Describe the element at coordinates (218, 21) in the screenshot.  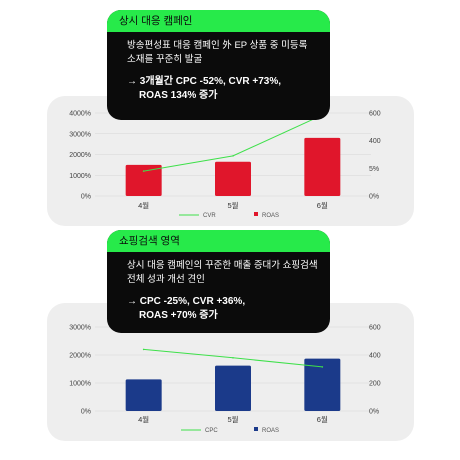
I see `callout-title: 상시 대응 캠페인` at that location.